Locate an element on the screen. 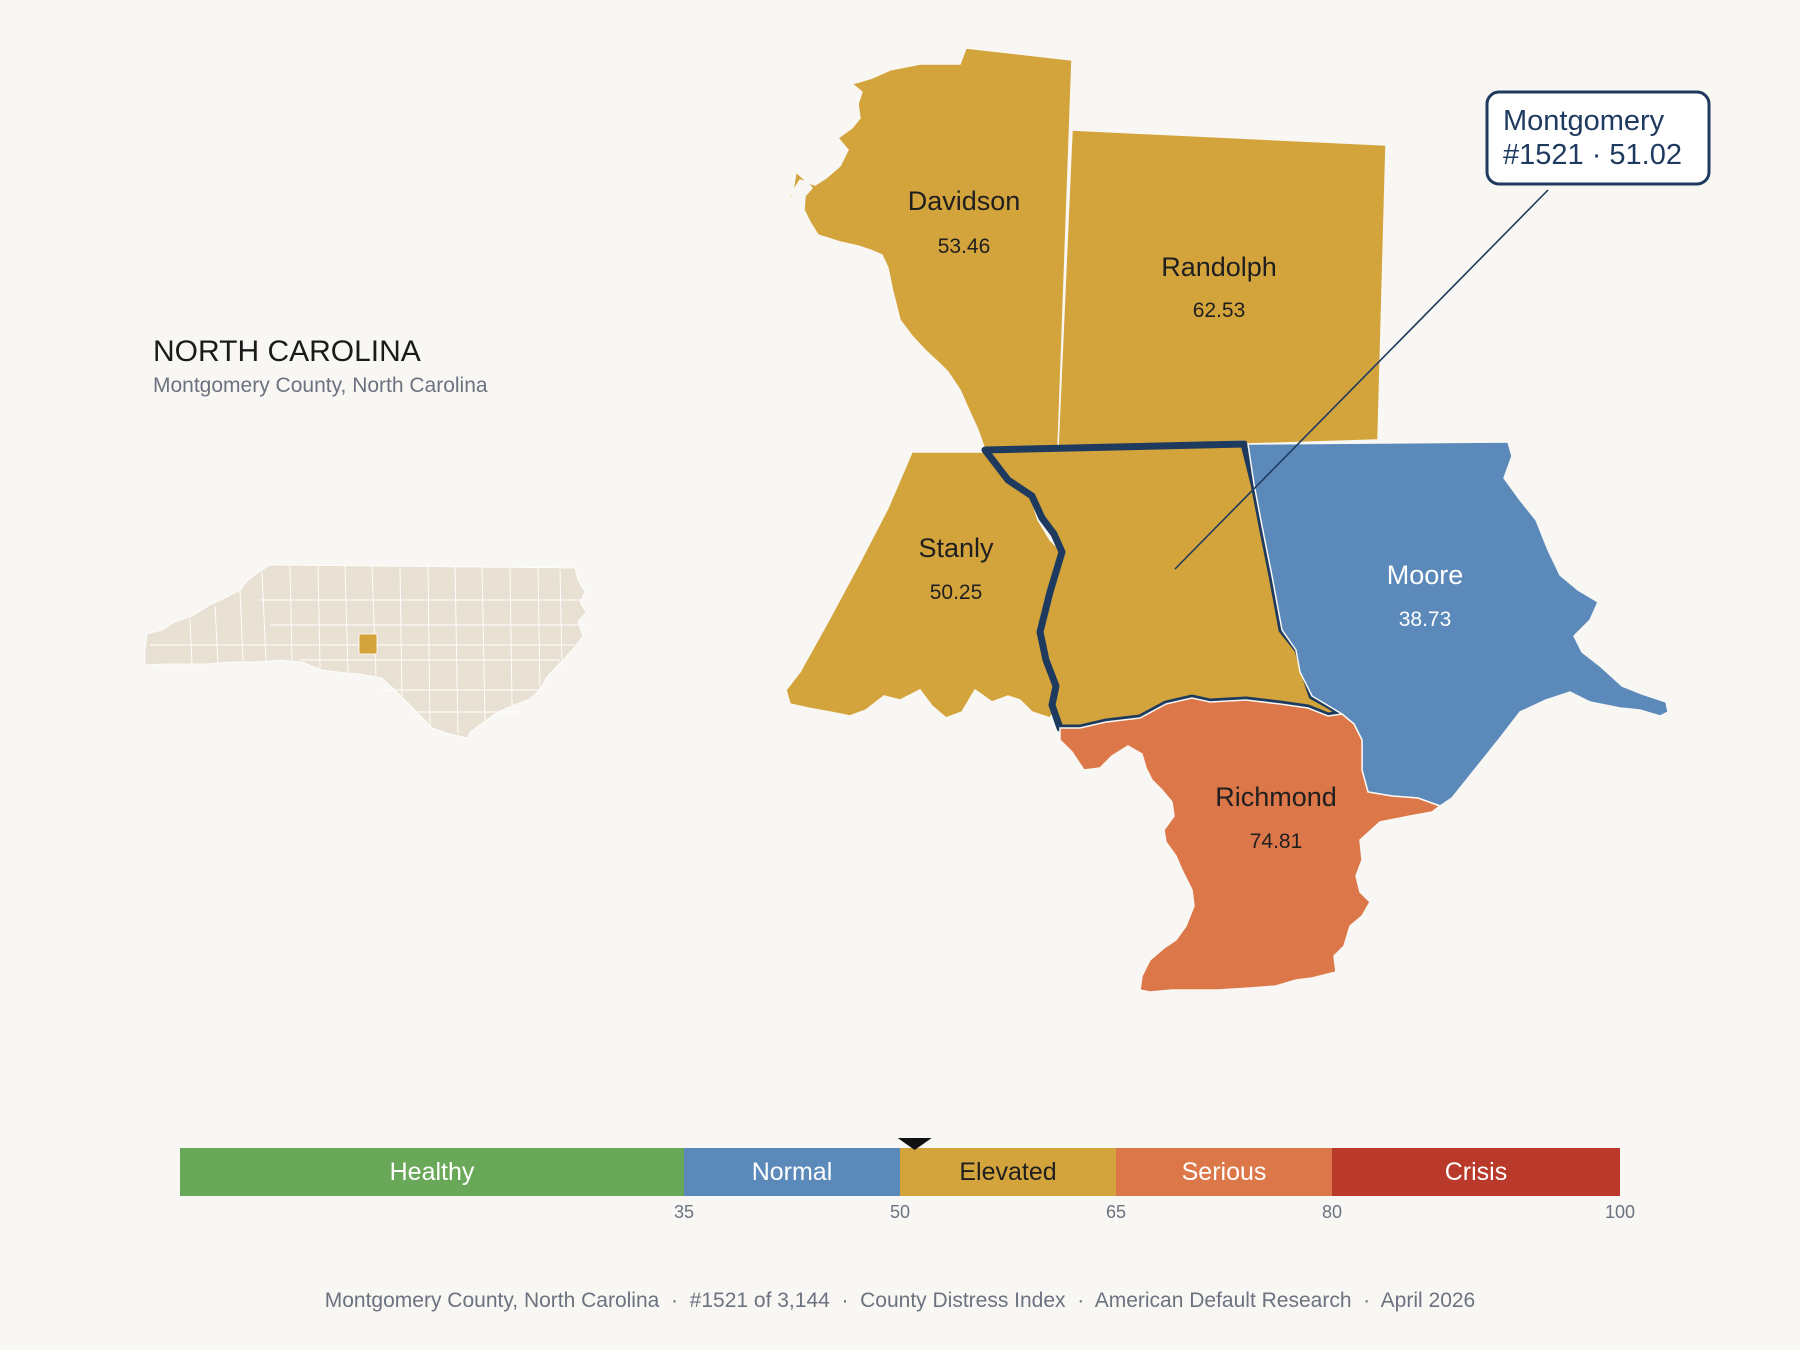 This screenshot has height=1350, width=1800. callout-leader-line is located at coordinates (1361, 379).